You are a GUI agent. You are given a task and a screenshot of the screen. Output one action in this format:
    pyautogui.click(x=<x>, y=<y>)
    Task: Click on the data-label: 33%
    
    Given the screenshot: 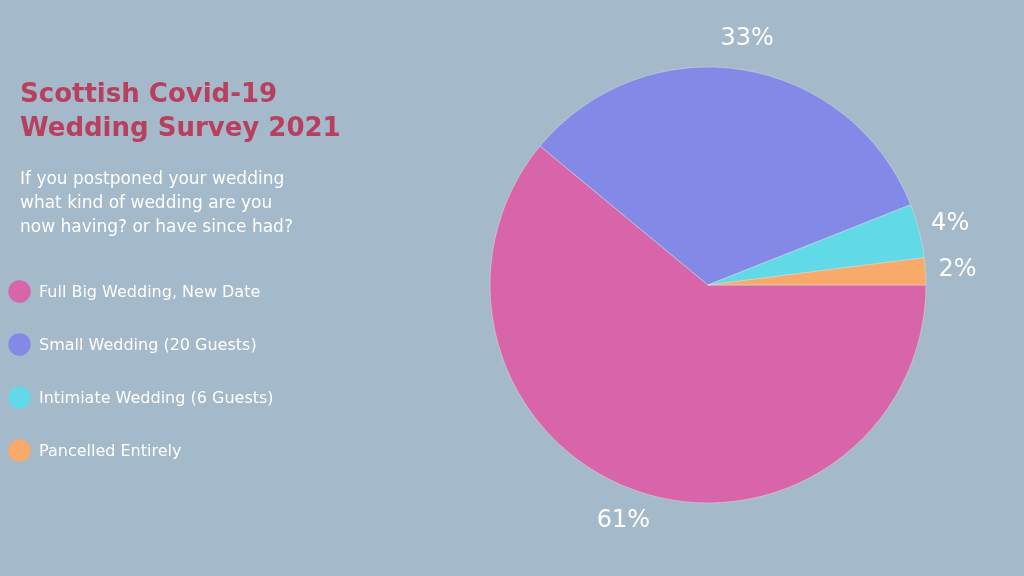 What is the action you would take?
    pyautogui.click(x=747, y=37)
    